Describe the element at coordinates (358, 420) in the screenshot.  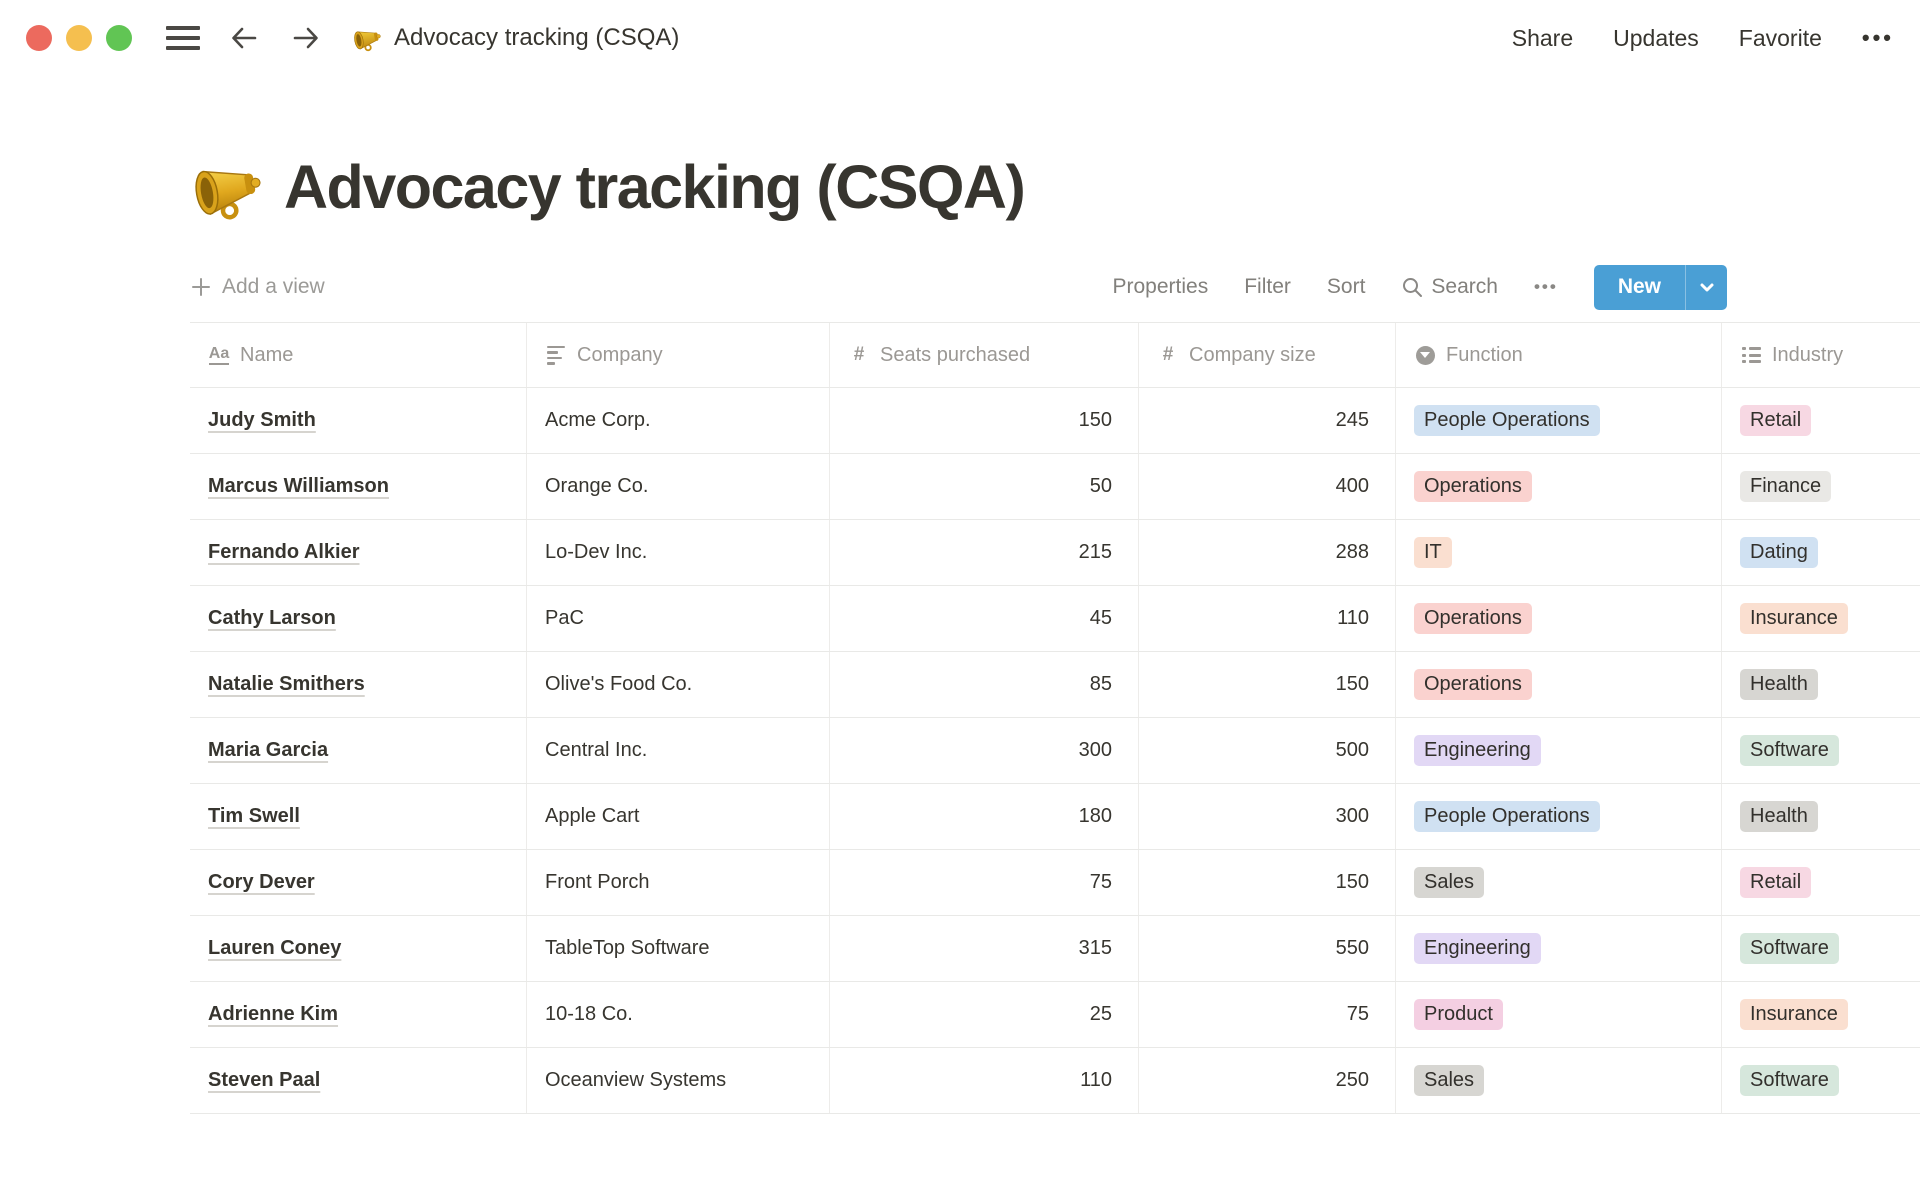
I see `cell-name: Judy Smith` at that location.